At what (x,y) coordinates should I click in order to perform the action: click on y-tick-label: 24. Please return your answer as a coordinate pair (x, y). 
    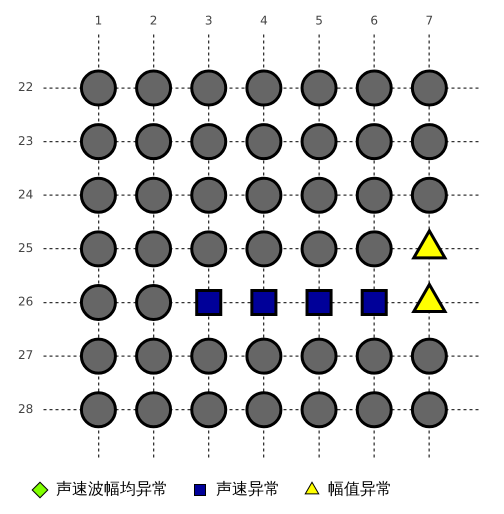
    Looking at the image, I should click on (26, 194).